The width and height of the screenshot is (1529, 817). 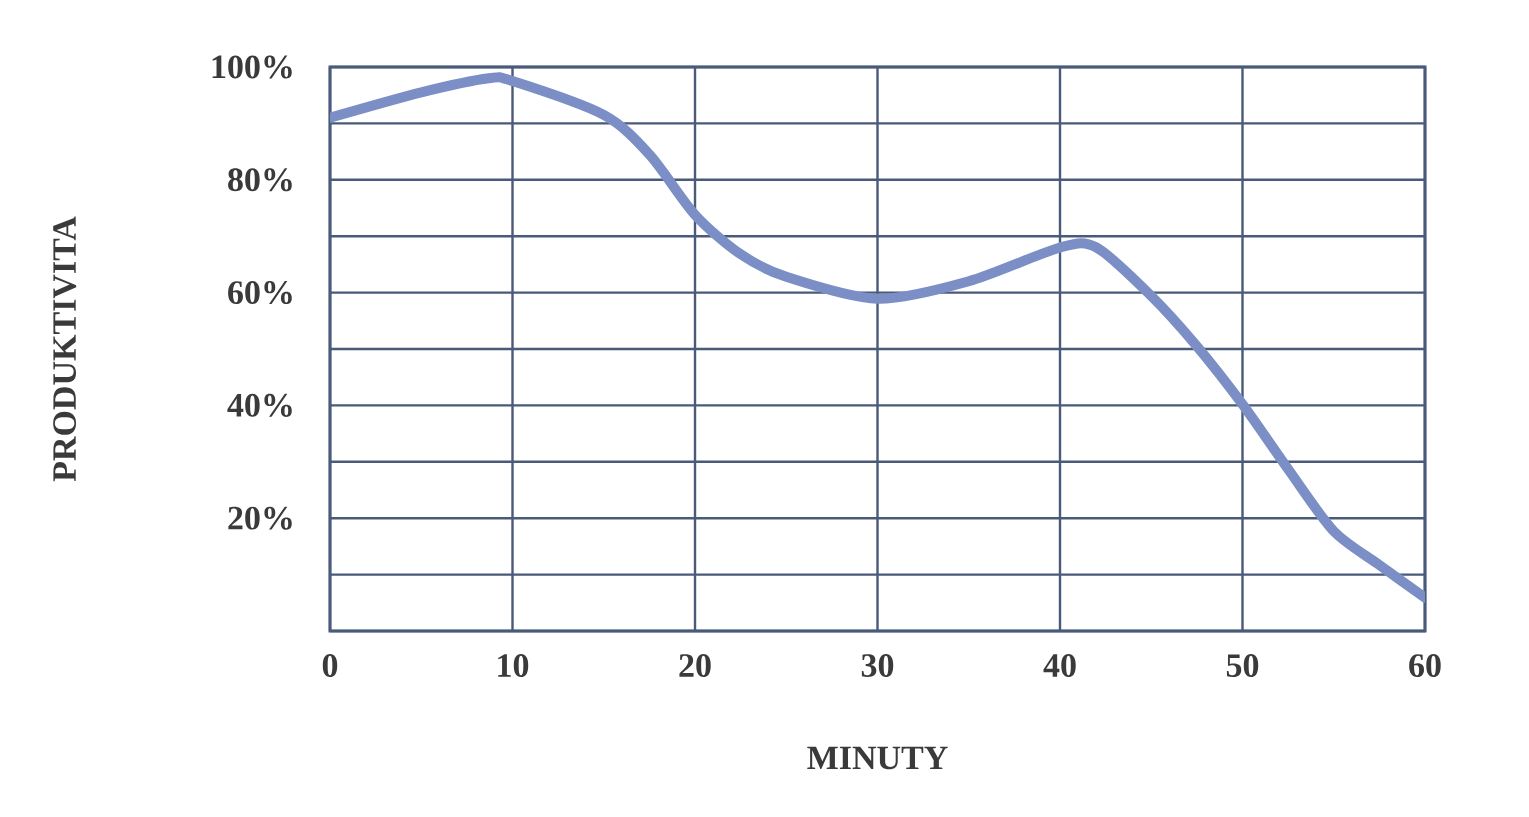 What do you see at coordinates (877, 758) in the screenshot?
I see `x-axis-title: MINUTY` at bounding box center [877, 758].